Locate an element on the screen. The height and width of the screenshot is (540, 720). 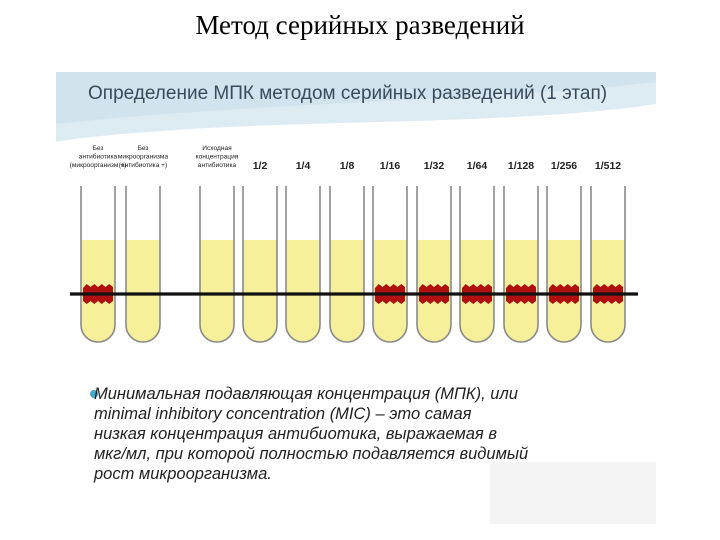
test-tube: 1/16 is located at coordinates (390, 251).